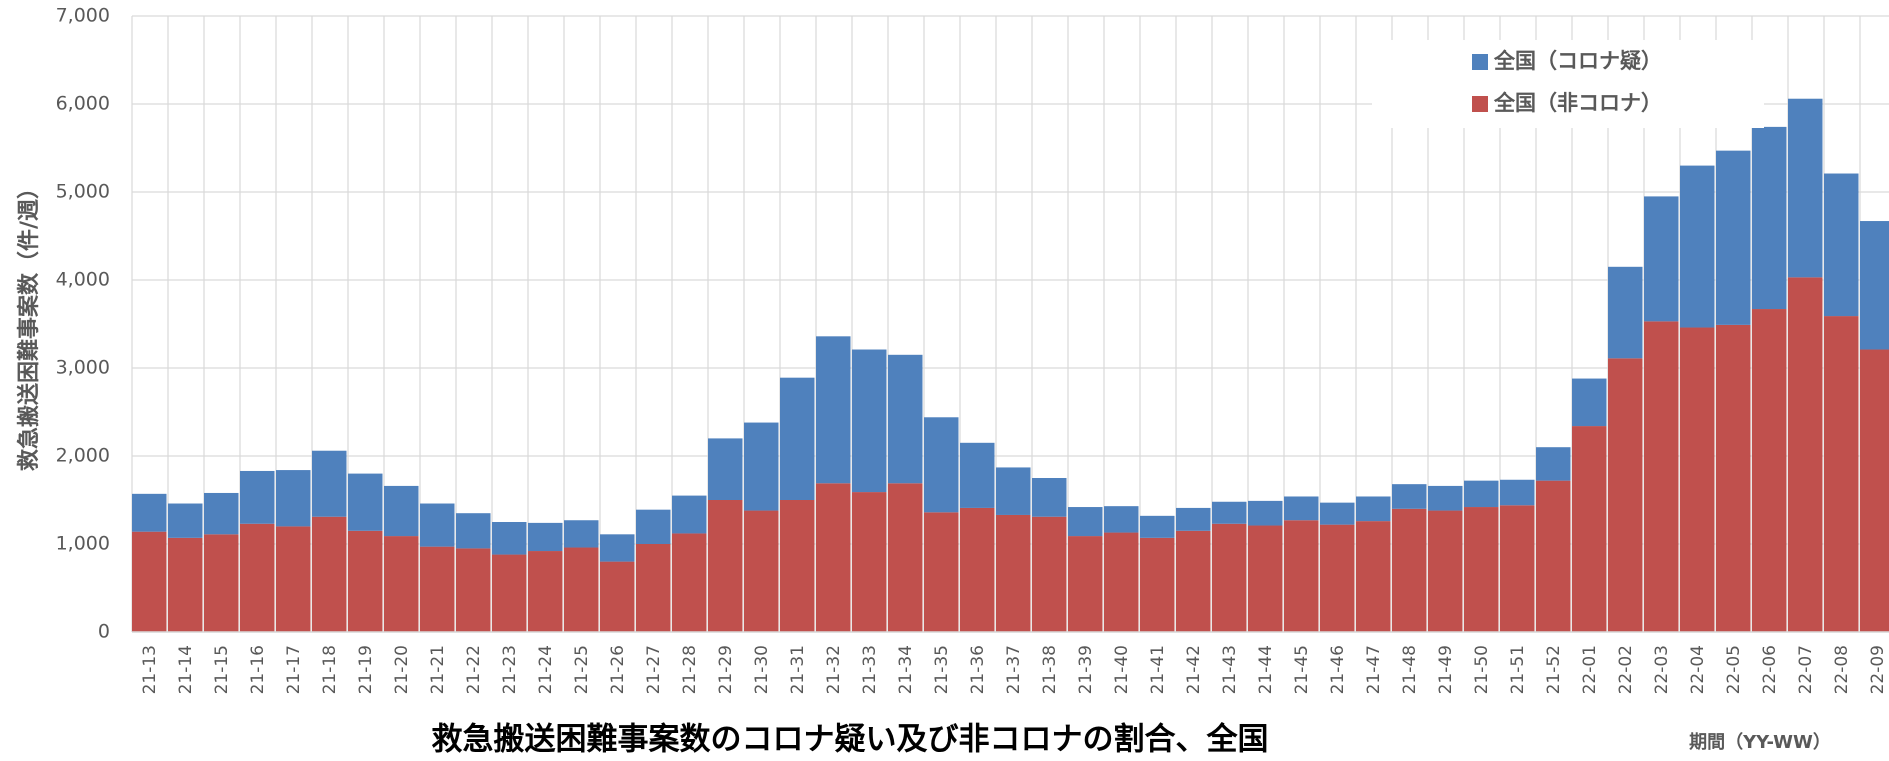 This screenshot has height=761, width=1889. Describe the element at coordinates (798, 669) in the screenshot. I see `x-tick-label: 21-31` at that location.